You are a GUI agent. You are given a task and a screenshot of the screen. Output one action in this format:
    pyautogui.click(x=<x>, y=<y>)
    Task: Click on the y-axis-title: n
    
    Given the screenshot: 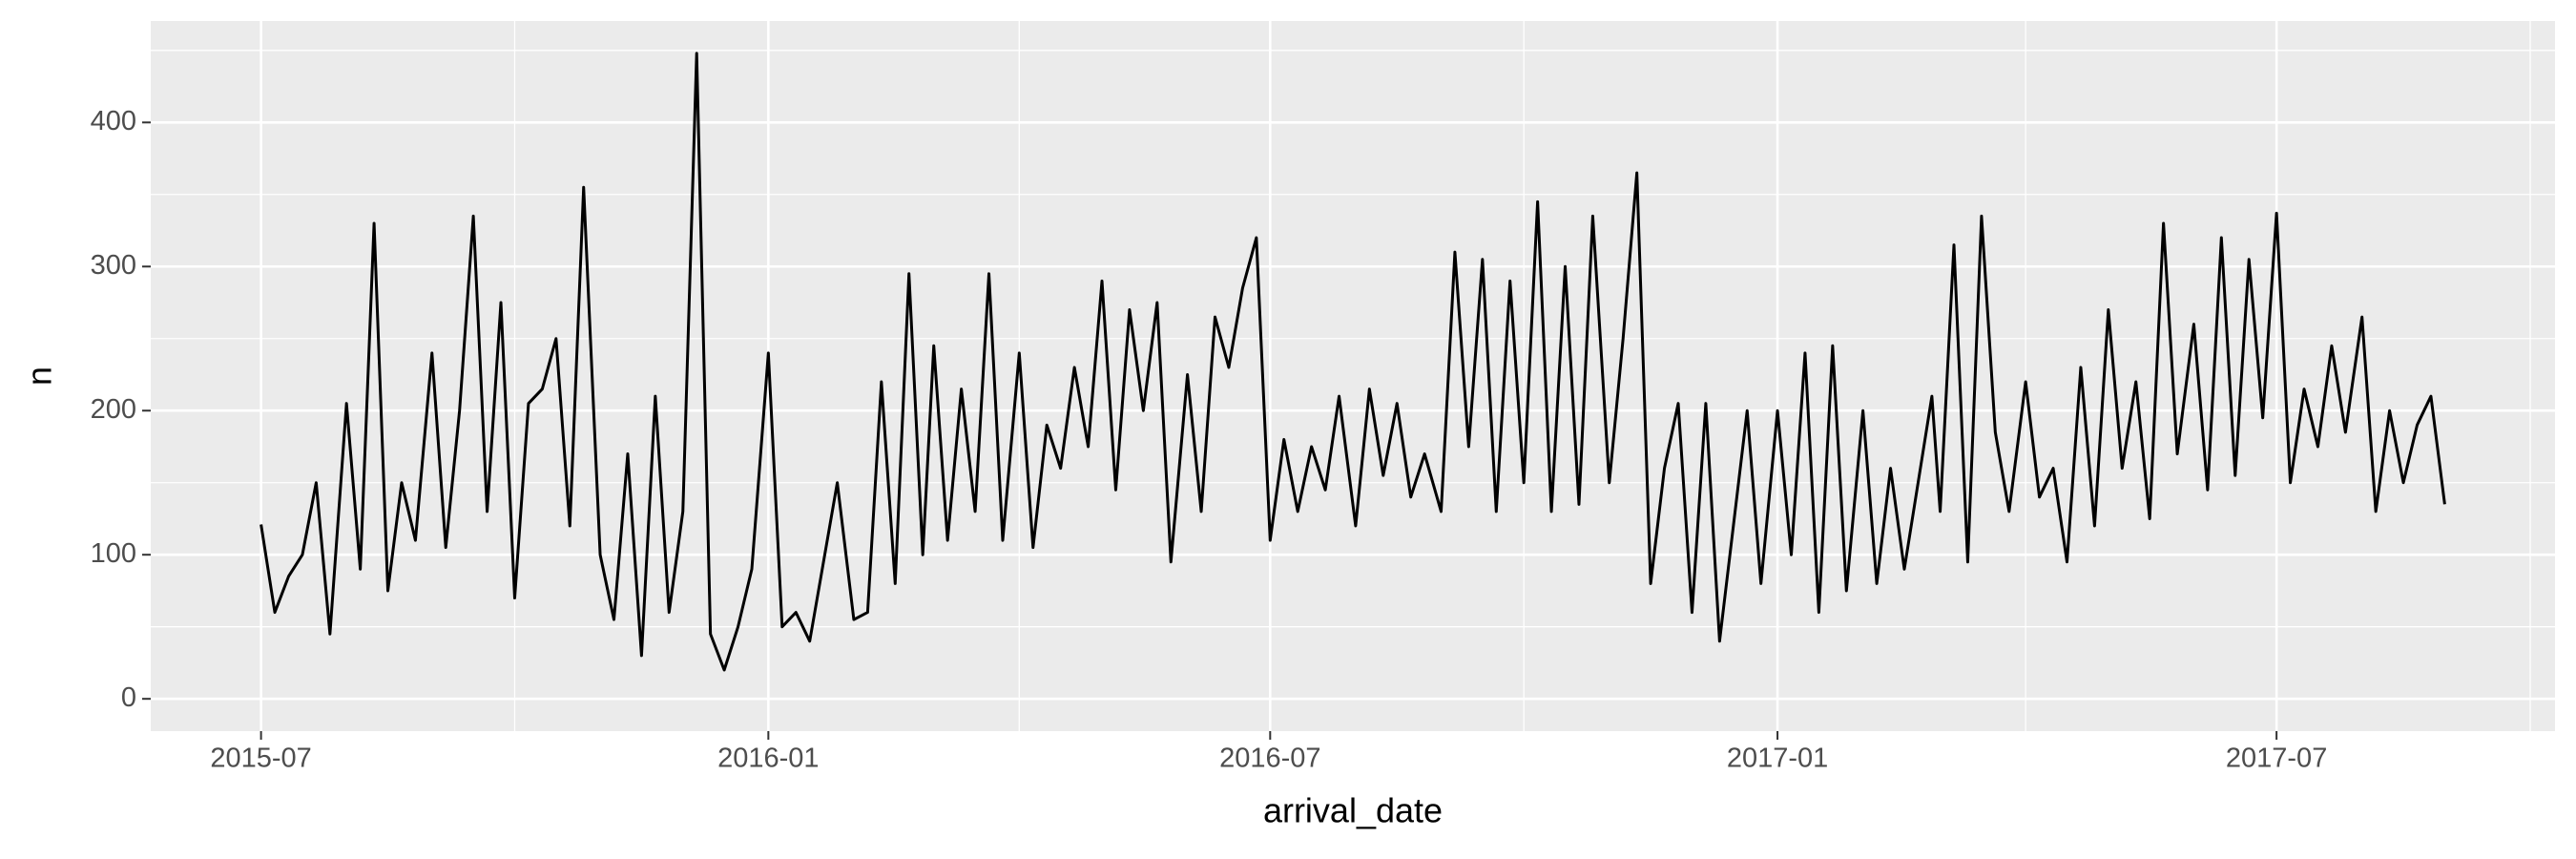 What is the action you would take?
    pyautogui.click(x=39, y=376)
    